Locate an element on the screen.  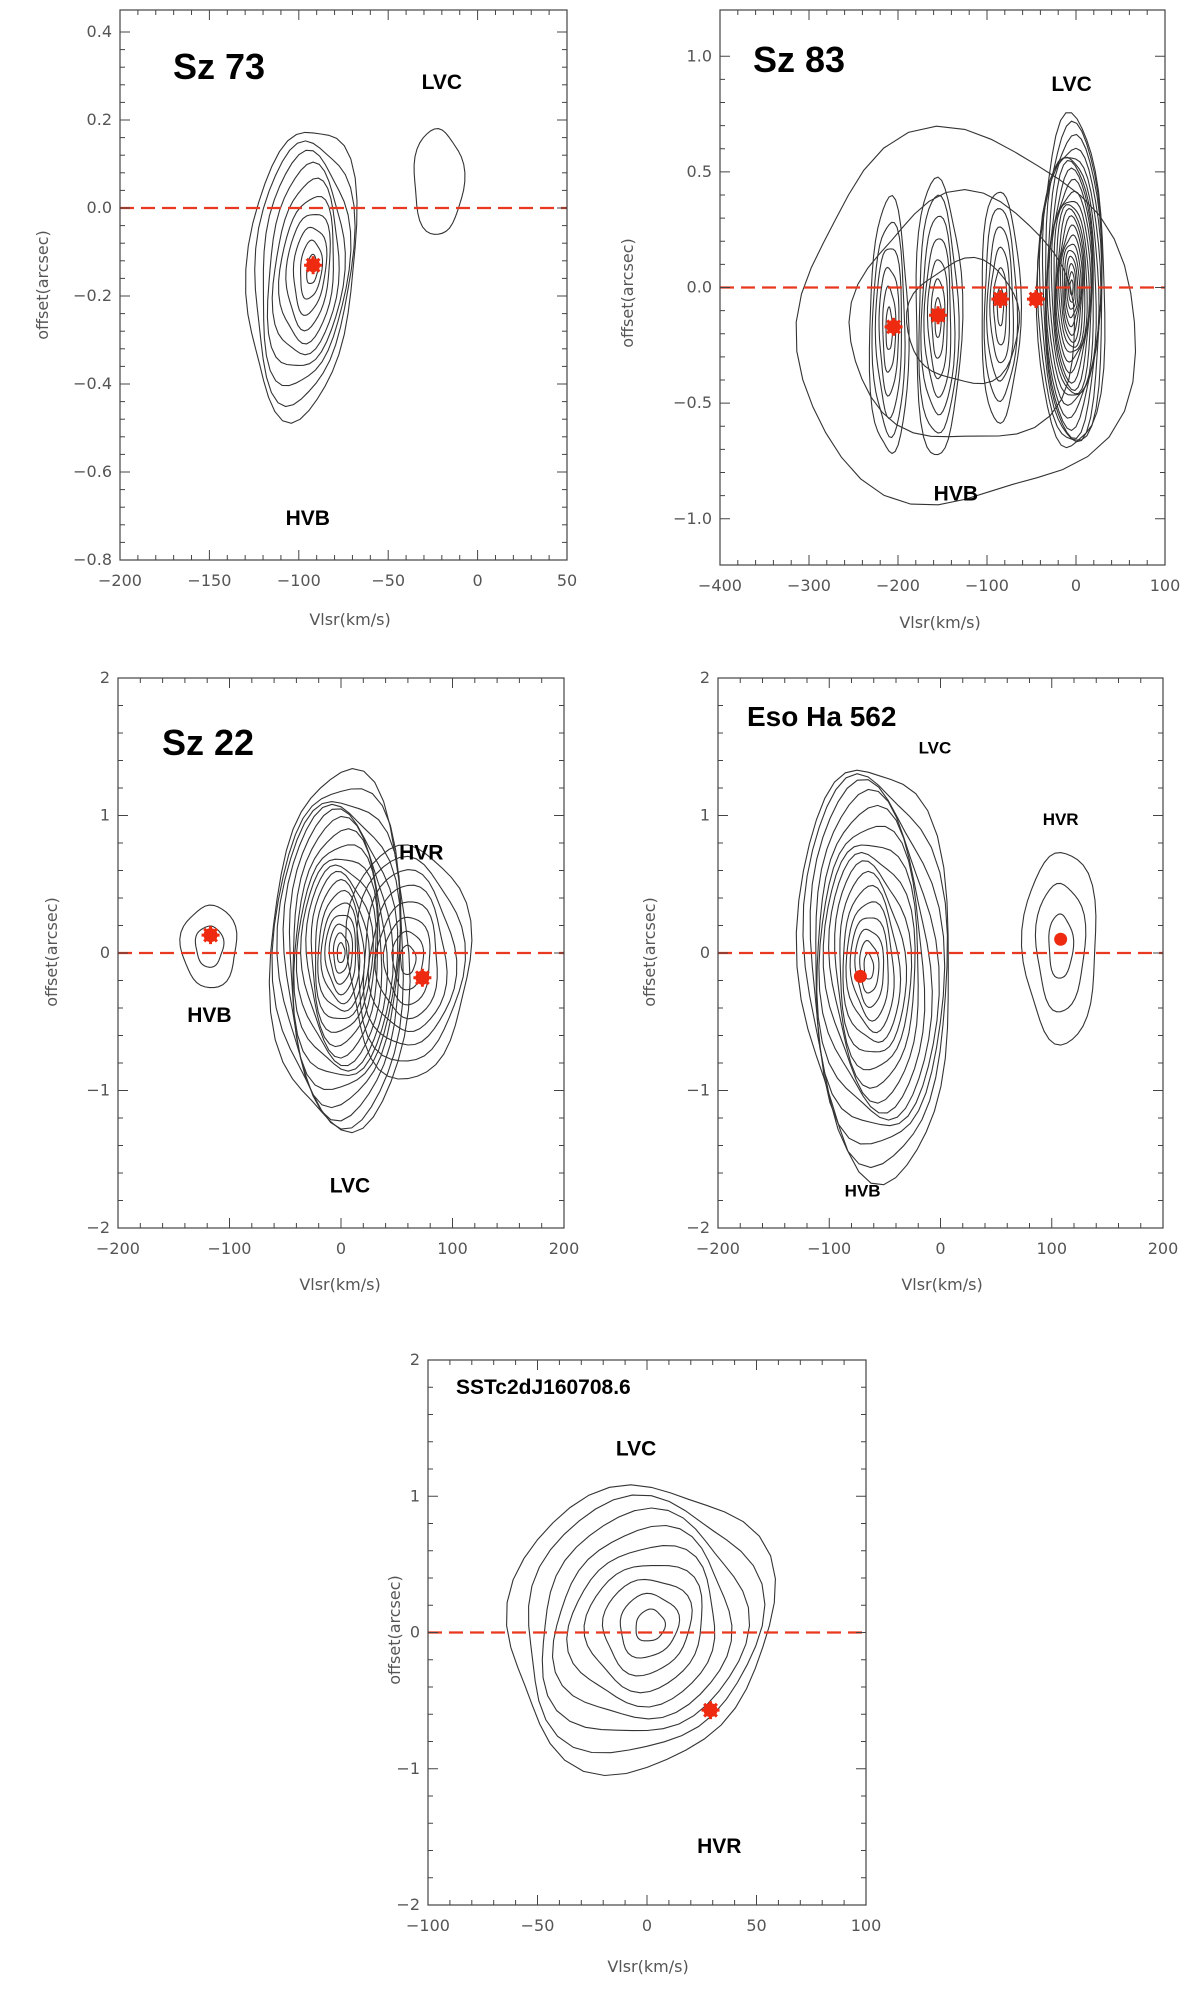
panel-esoha562-ytick-label: −2 is located at coordinates (698, 1227).